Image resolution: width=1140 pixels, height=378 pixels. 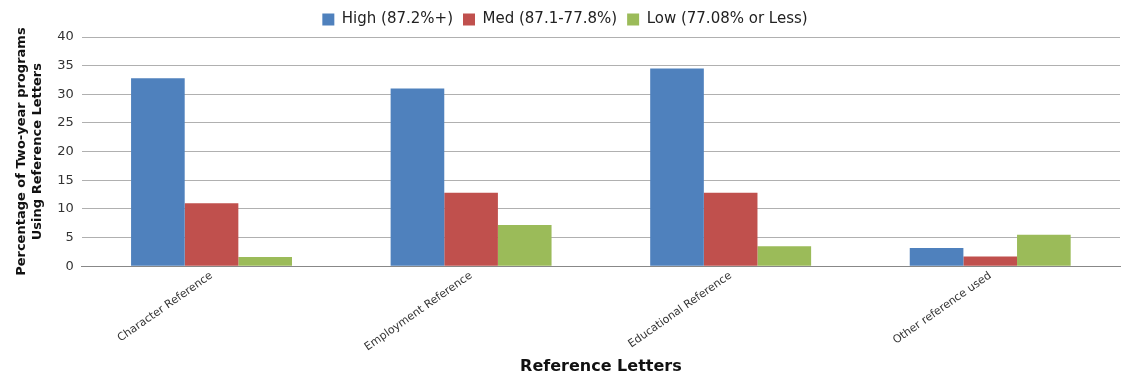 I want to click on y-tick-label: 15, so click(x=65, y=179).